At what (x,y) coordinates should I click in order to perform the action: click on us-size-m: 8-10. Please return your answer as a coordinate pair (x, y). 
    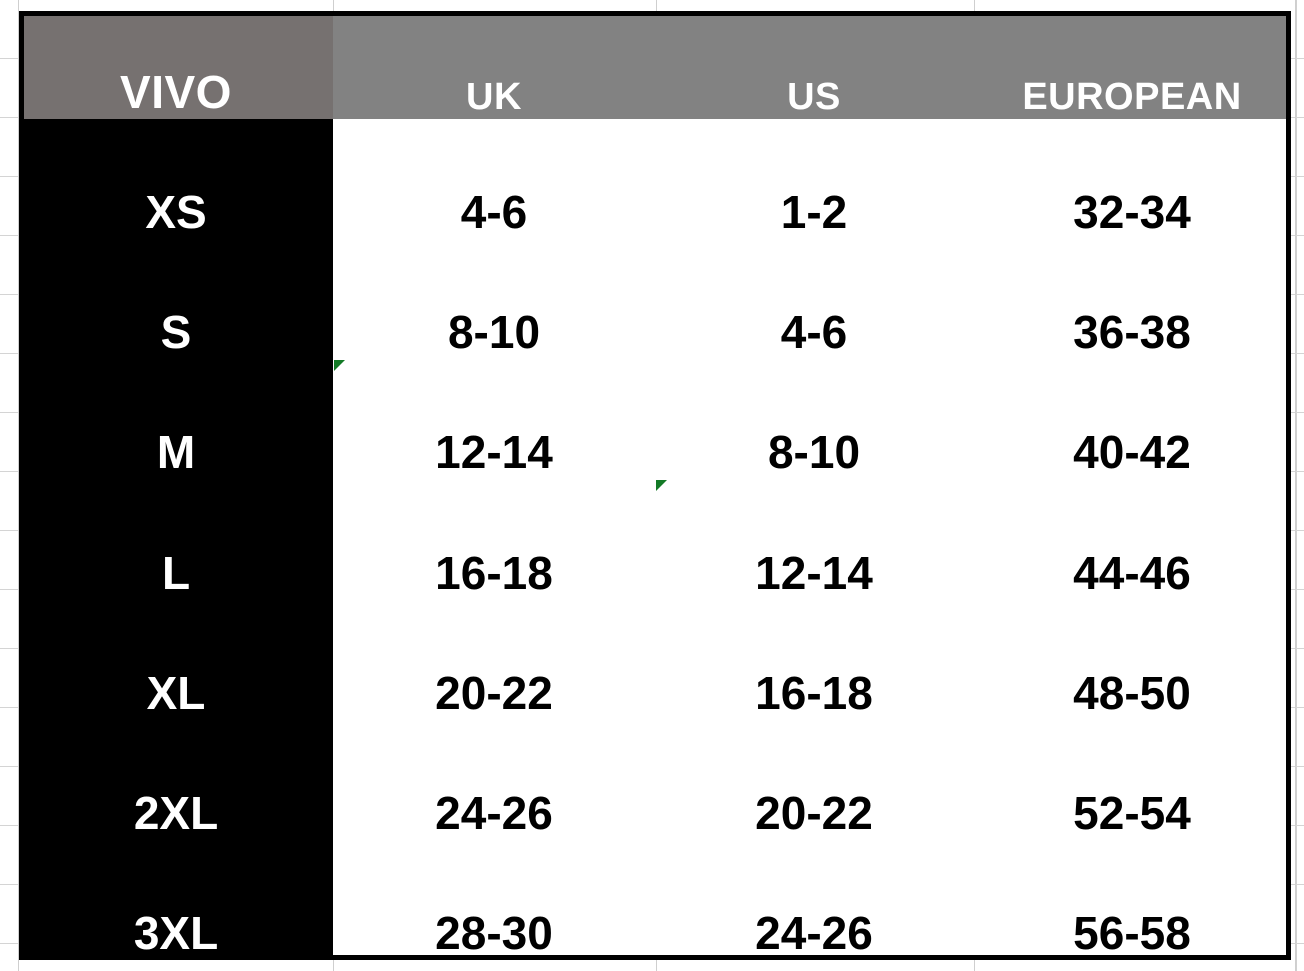
    Looking at the image, I should click on (814, 419).